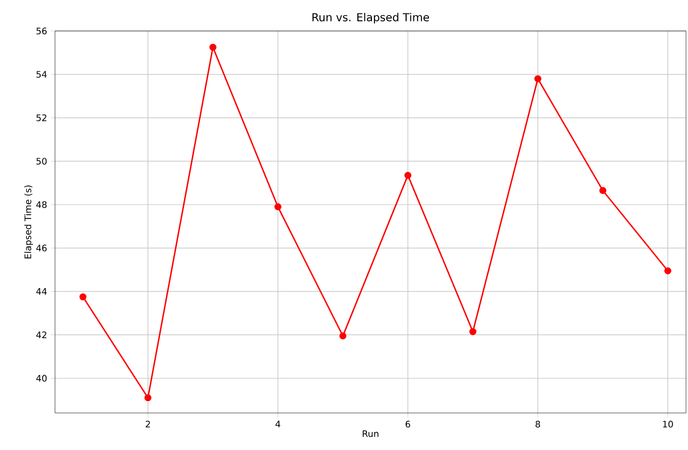  Describe the element at coordinates (41, 248) in the screenshot. I see `y-tick-label: 46` at that location.